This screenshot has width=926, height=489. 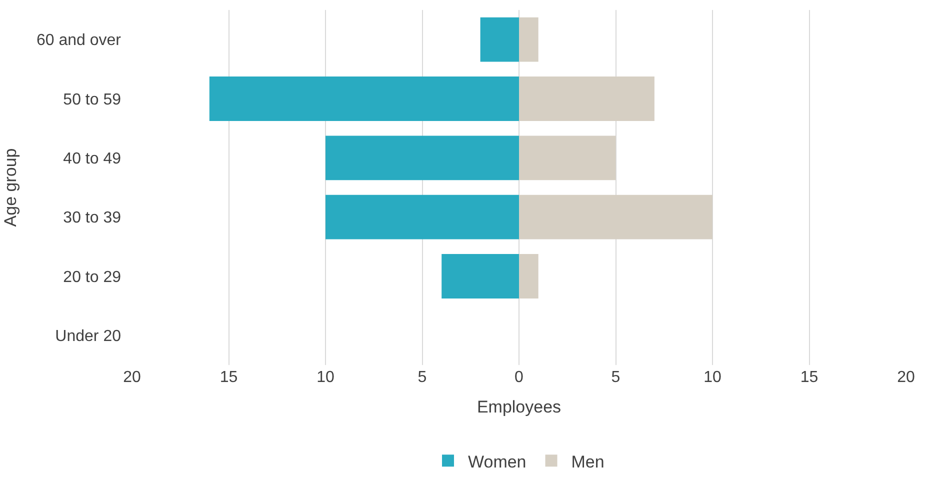 What do you see at coordinates (92, 218) in the screenshot?
I see `y-tick-label: 30 to 39` at bounding box center [92, 218].